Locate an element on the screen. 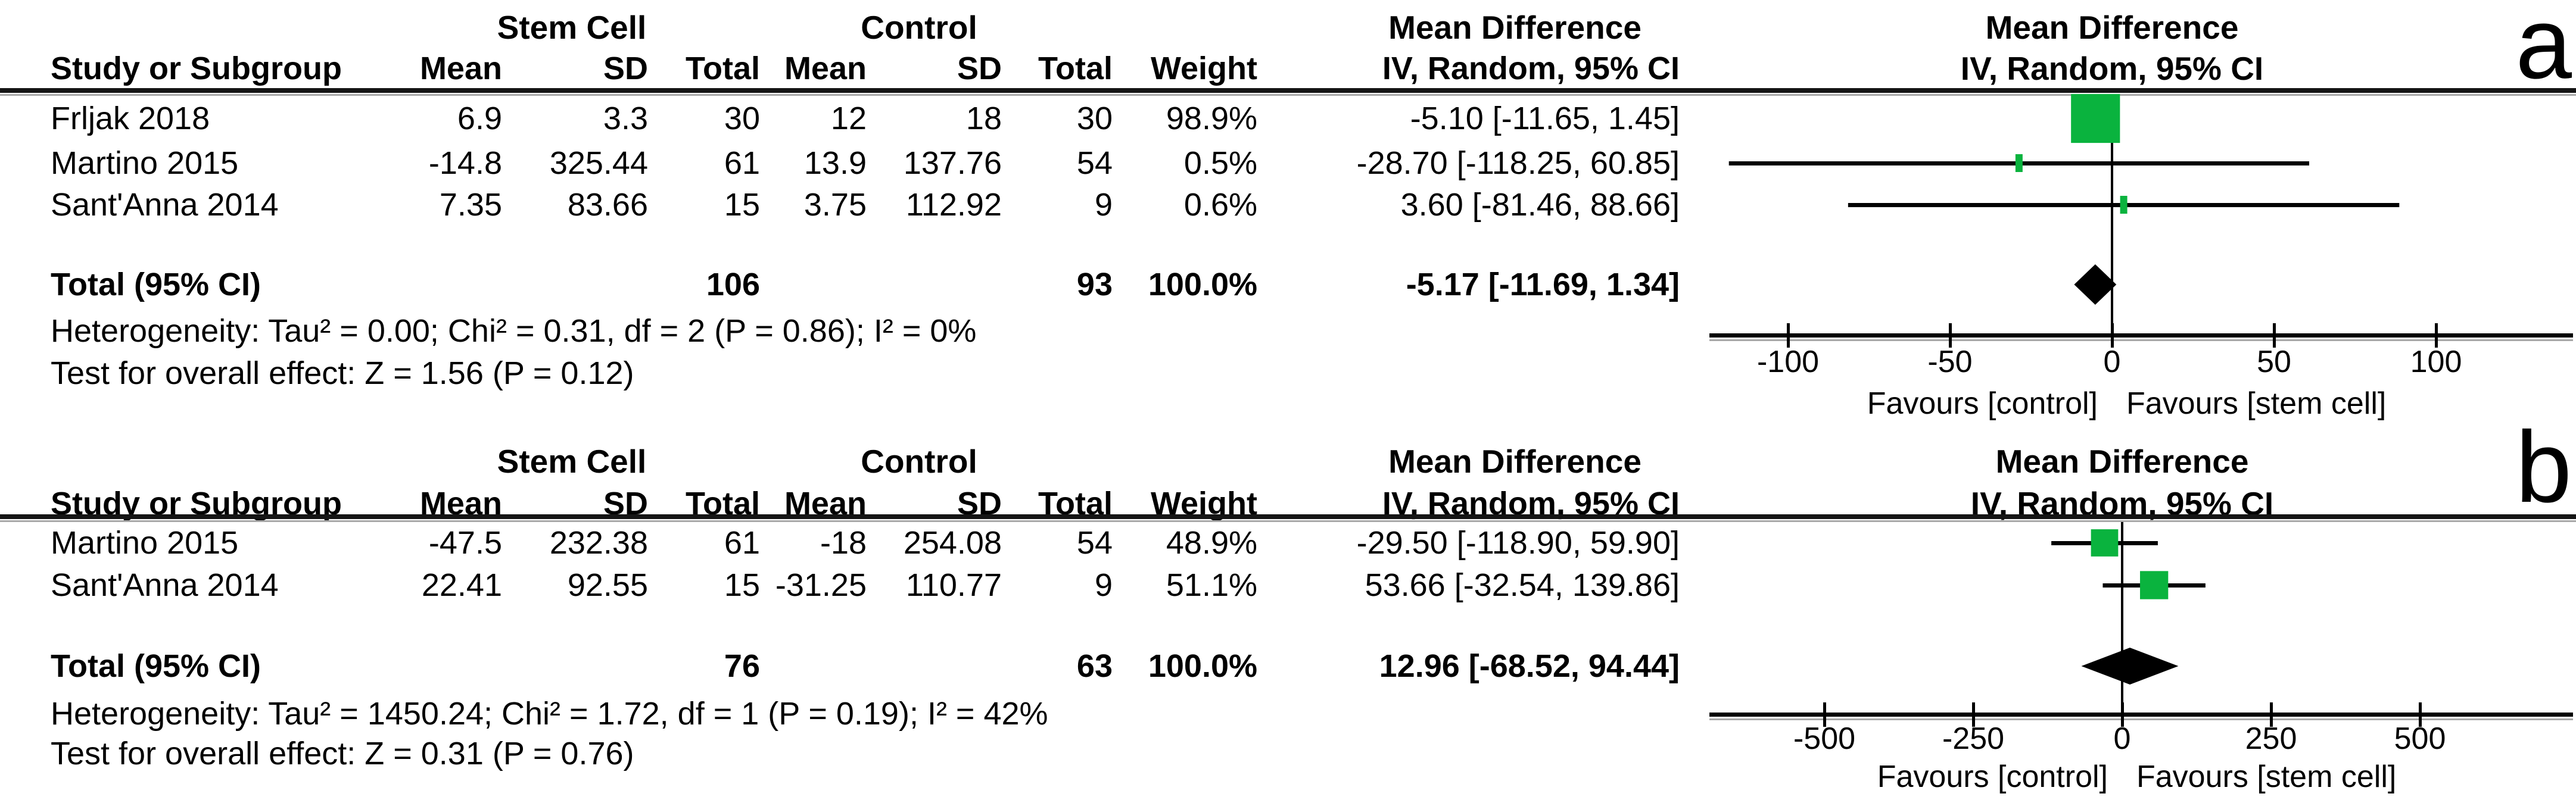  exp-total: 15 is located at coordinates (742, 205).